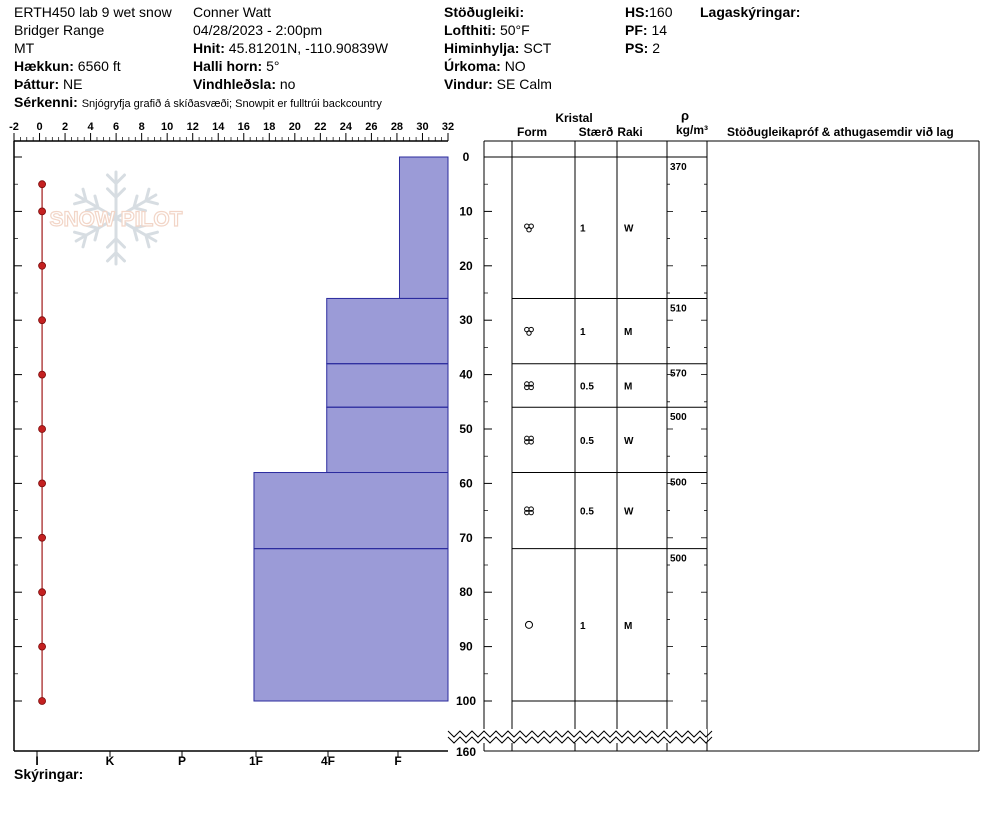 The height and width of the screenshot is (840, 994). Describe the element at coordinates (661, 12) in the screenshot. I see `hs-value: 160` at that location.